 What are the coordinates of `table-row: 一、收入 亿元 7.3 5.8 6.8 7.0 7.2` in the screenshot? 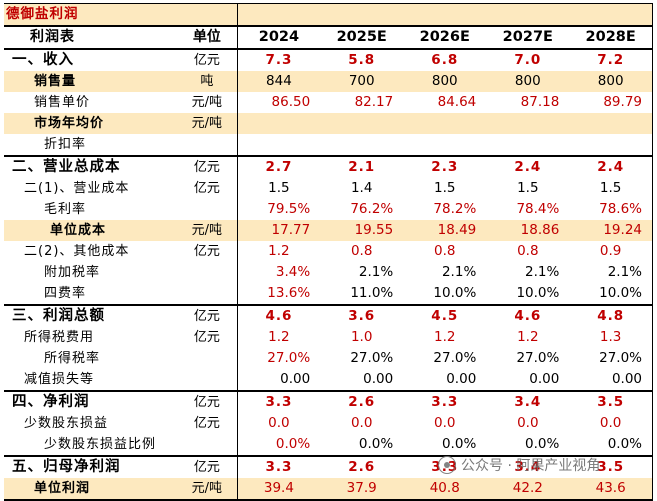 It's located at (329, 59).